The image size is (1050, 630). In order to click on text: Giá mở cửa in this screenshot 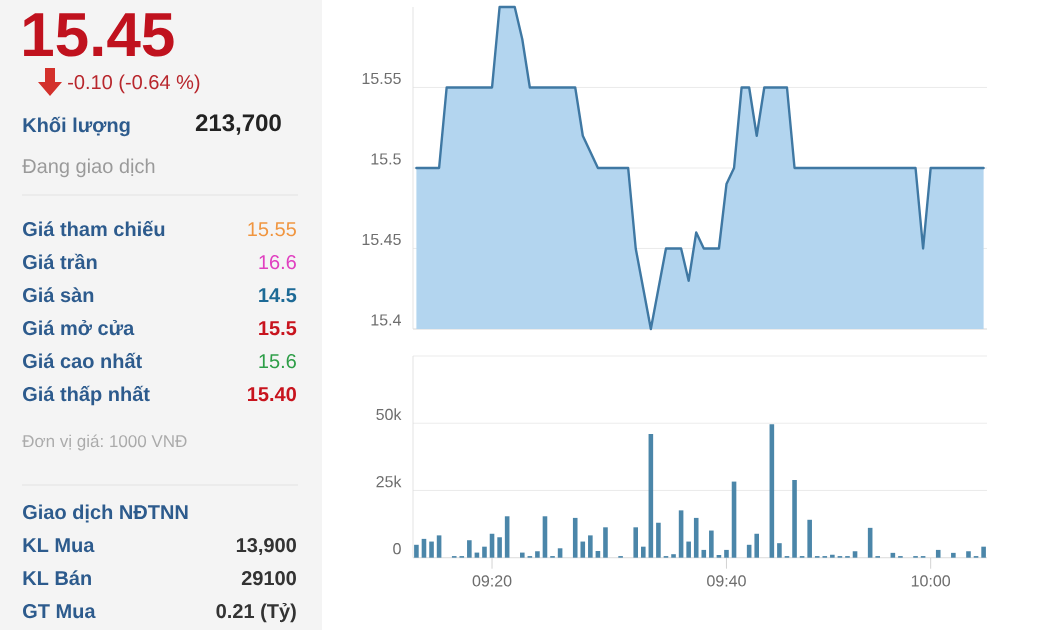, I will do `click(79, 328)`.